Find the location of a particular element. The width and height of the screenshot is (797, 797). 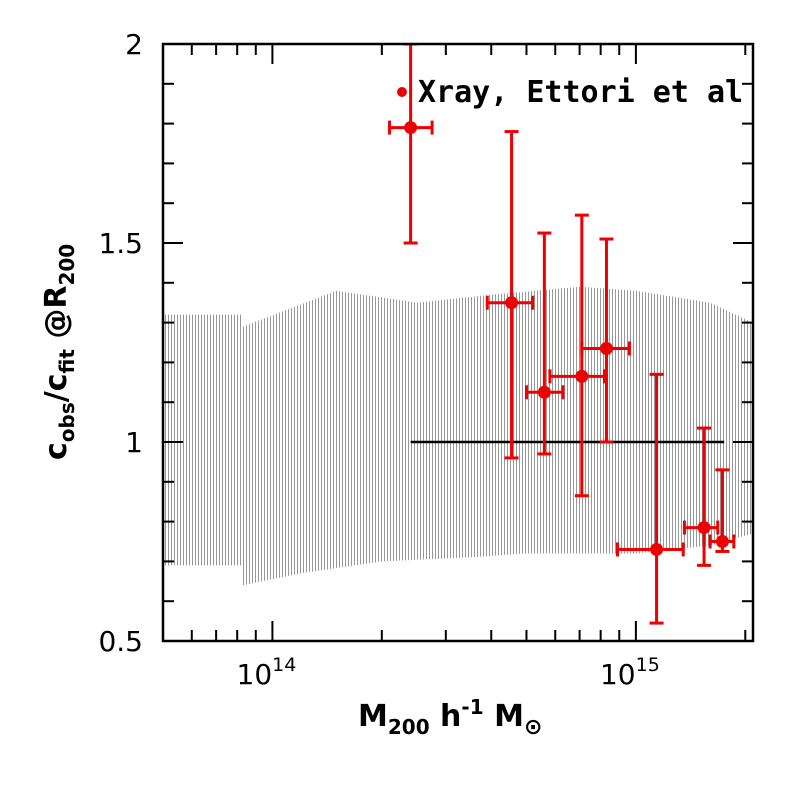

svg-text: cobs/cfit @R200 is located at coordinates (59, 352).